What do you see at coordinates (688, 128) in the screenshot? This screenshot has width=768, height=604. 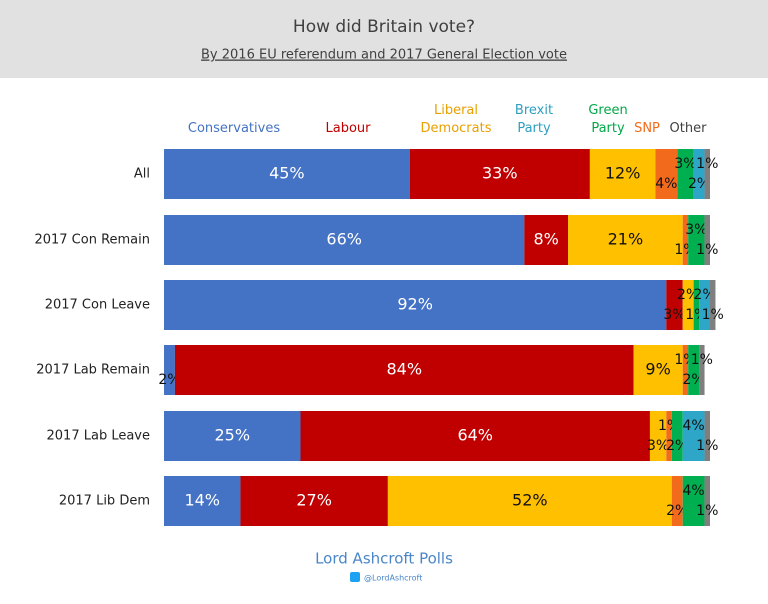 I see `legend-entry: Other` at bounding box center [688, 128].